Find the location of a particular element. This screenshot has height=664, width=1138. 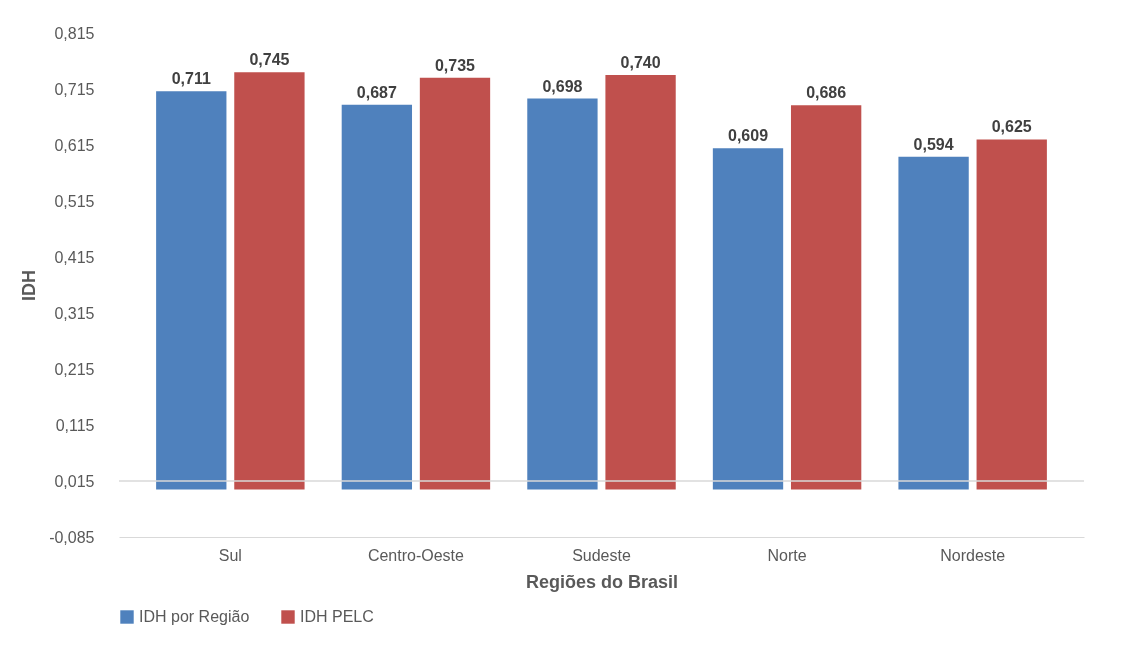

x-tick-label: Nordeste is located at coordinates (973, 555).